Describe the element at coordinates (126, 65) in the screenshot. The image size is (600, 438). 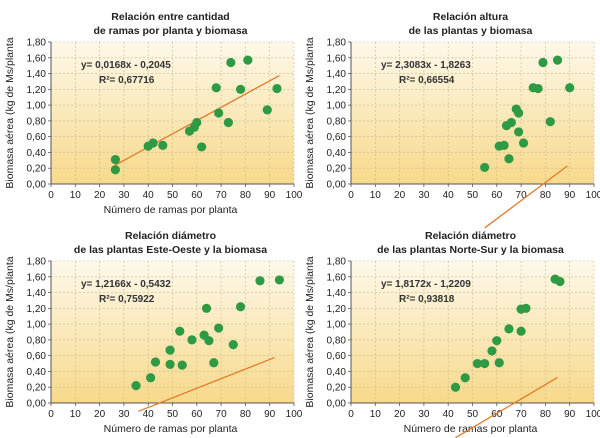
I see `trend-equation: y= 0,0168x - 0,2045` at that location.